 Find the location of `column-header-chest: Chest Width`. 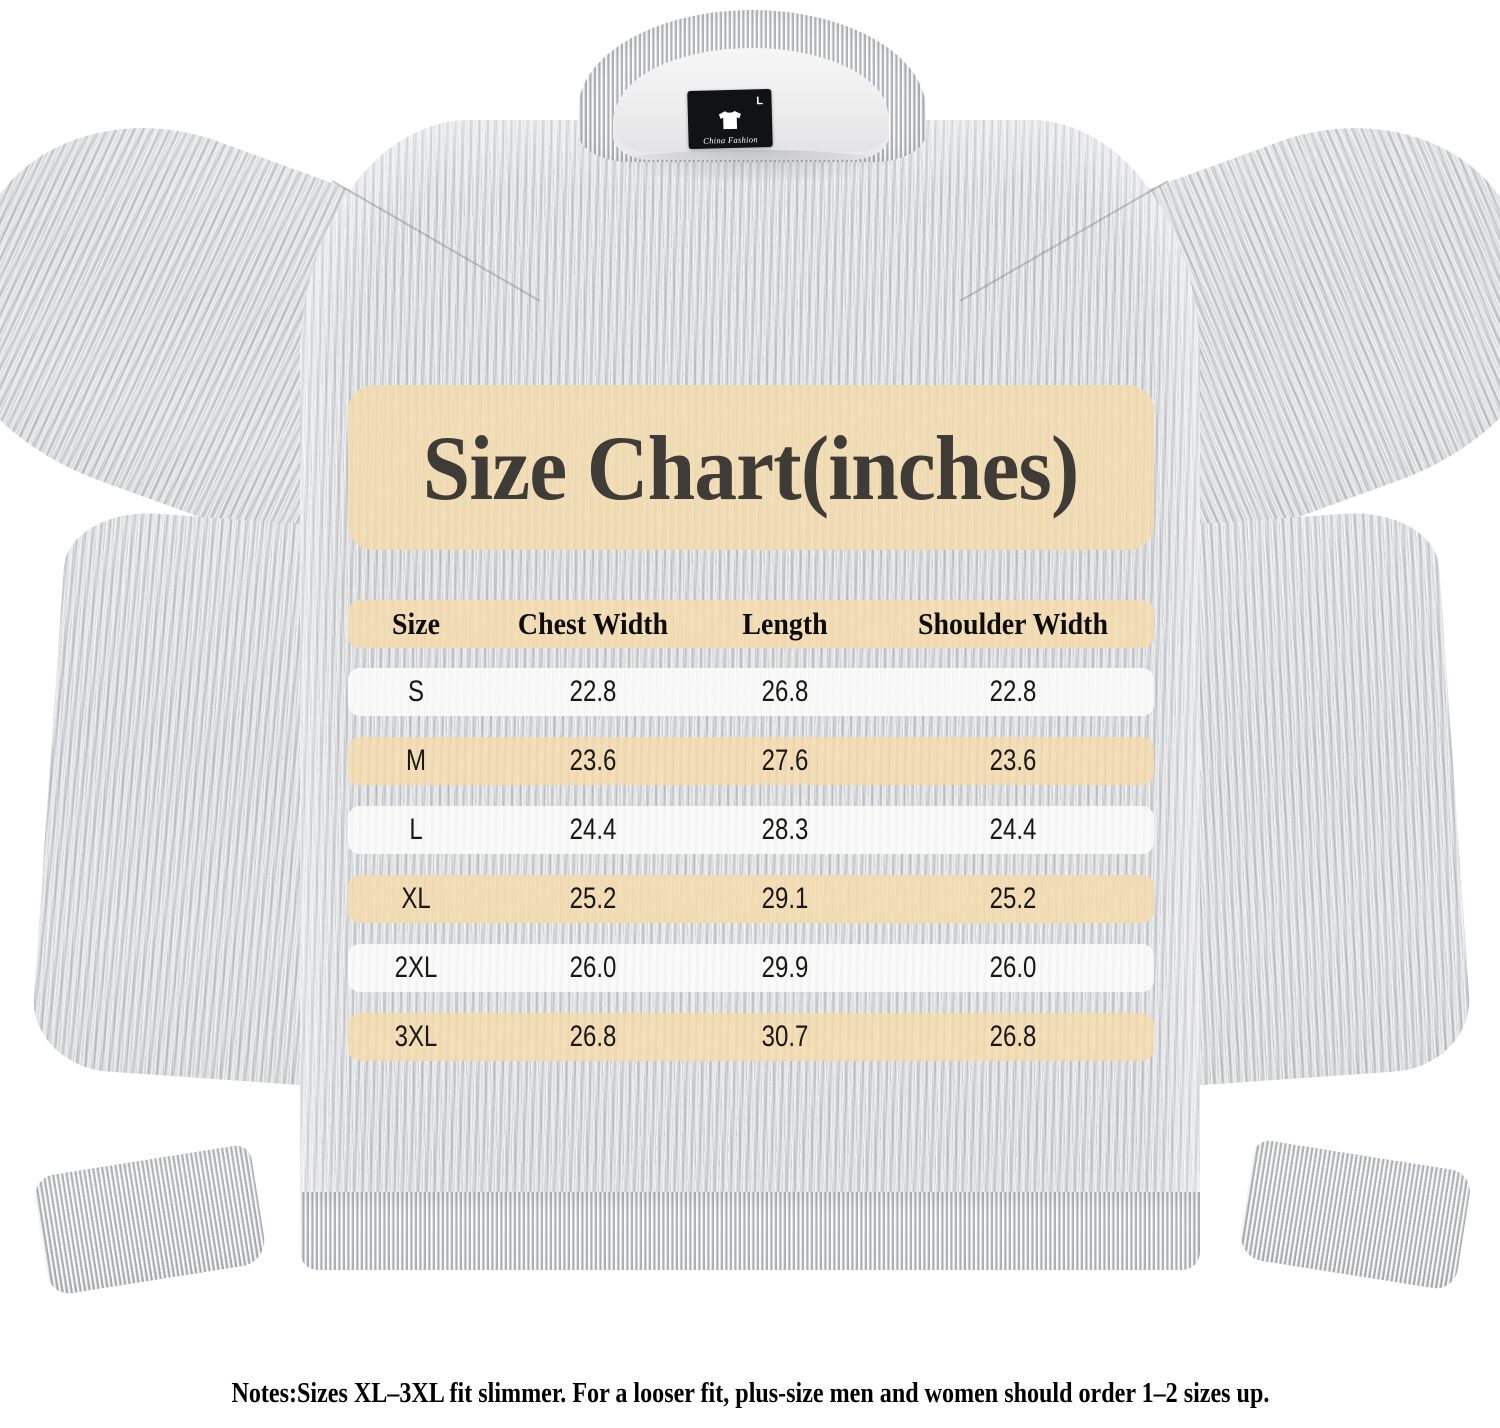

column-header-chest: Chest Width is located at coordinates (593, 623).